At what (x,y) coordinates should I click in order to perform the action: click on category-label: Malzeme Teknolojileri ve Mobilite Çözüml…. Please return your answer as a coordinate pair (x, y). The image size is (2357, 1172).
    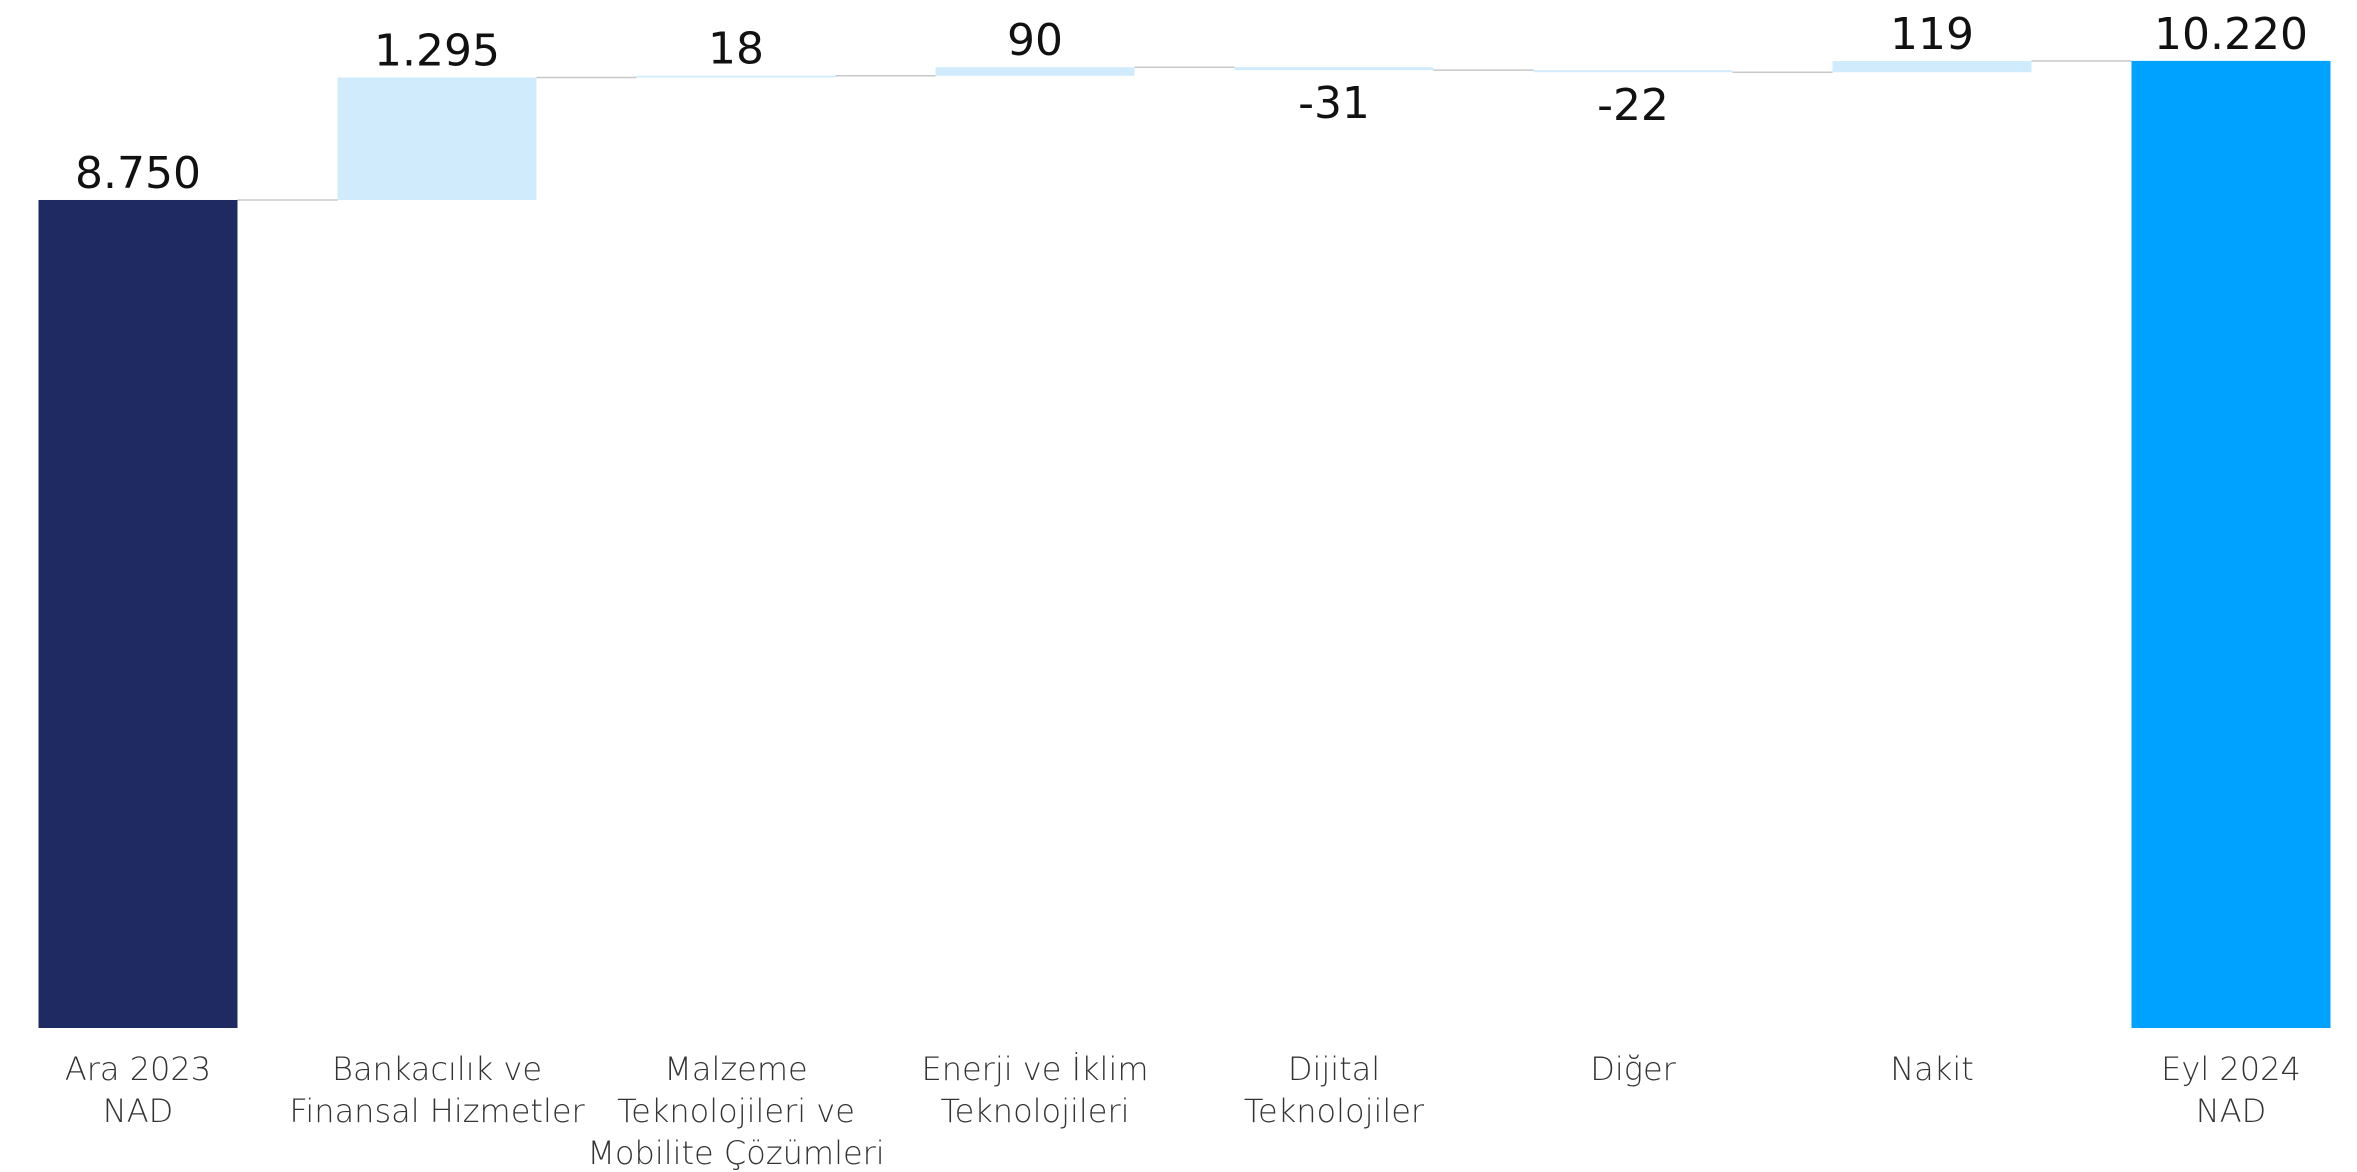
    Looking at the image, I should click on (736, 1111).